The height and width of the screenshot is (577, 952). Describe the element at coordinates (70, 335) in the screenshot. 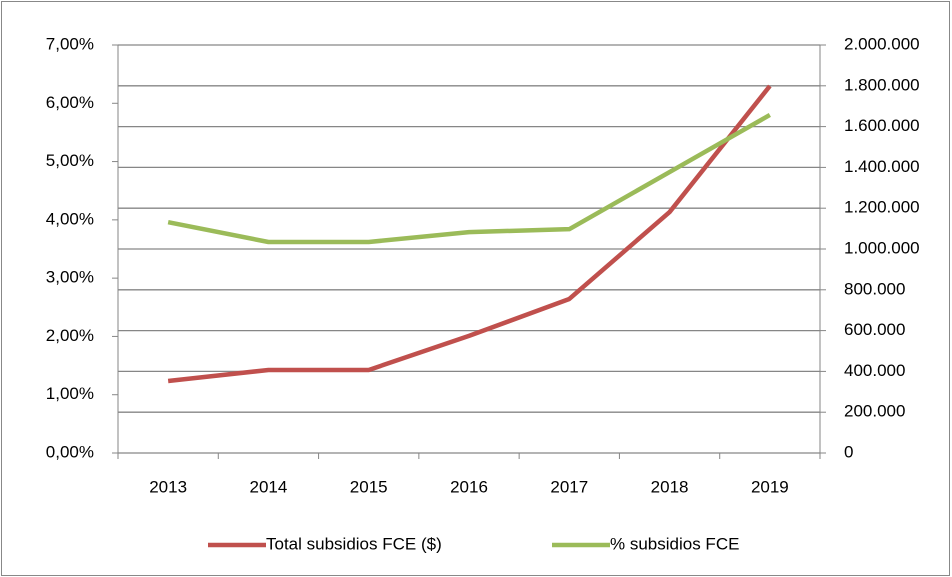

I see `y-tick-label: 2,00%` at that location.